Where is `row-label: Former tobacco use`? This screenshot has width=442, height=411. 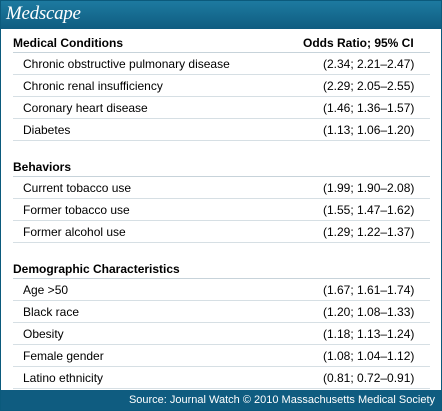 row-label: Former tobacco use is located at coordinates (76, 210).